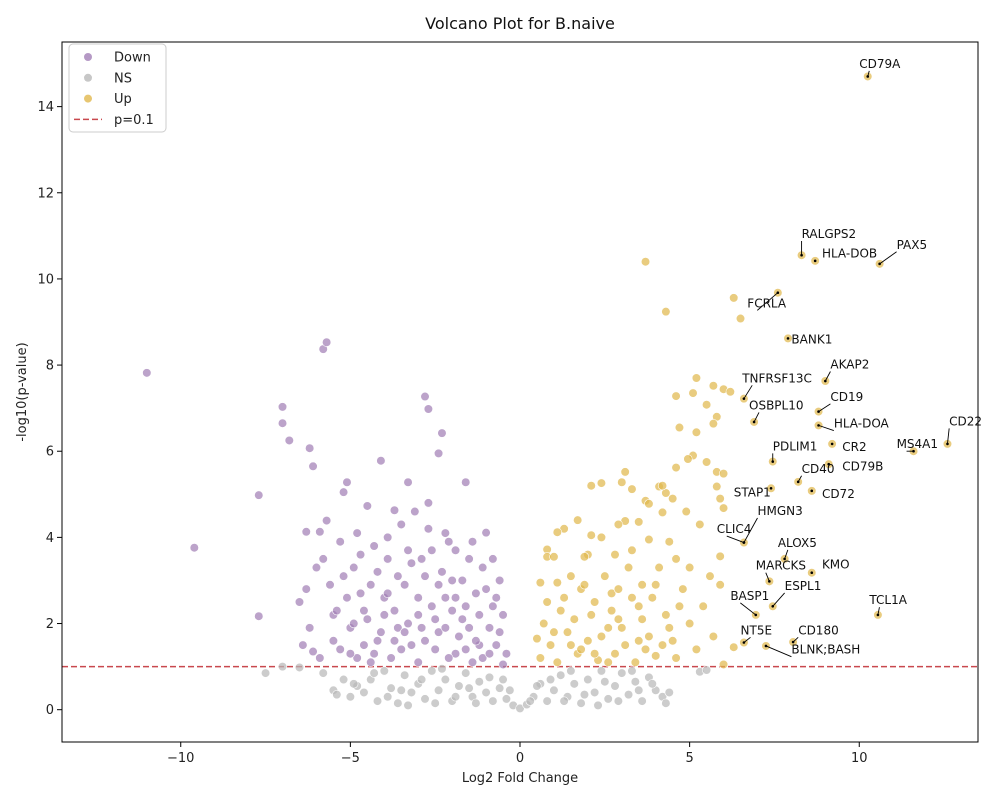  What do you see at coordinates (50, 710) in the screenshot?
I see `y-tick-label: 0` at bounding box center [50, 710].